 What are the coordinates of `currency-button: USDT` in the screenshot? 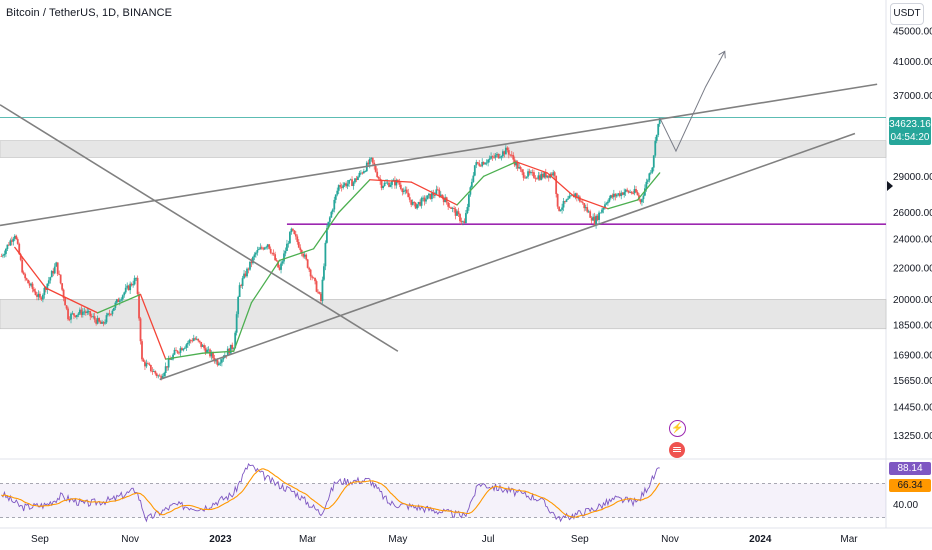 It's located at (907, 14).